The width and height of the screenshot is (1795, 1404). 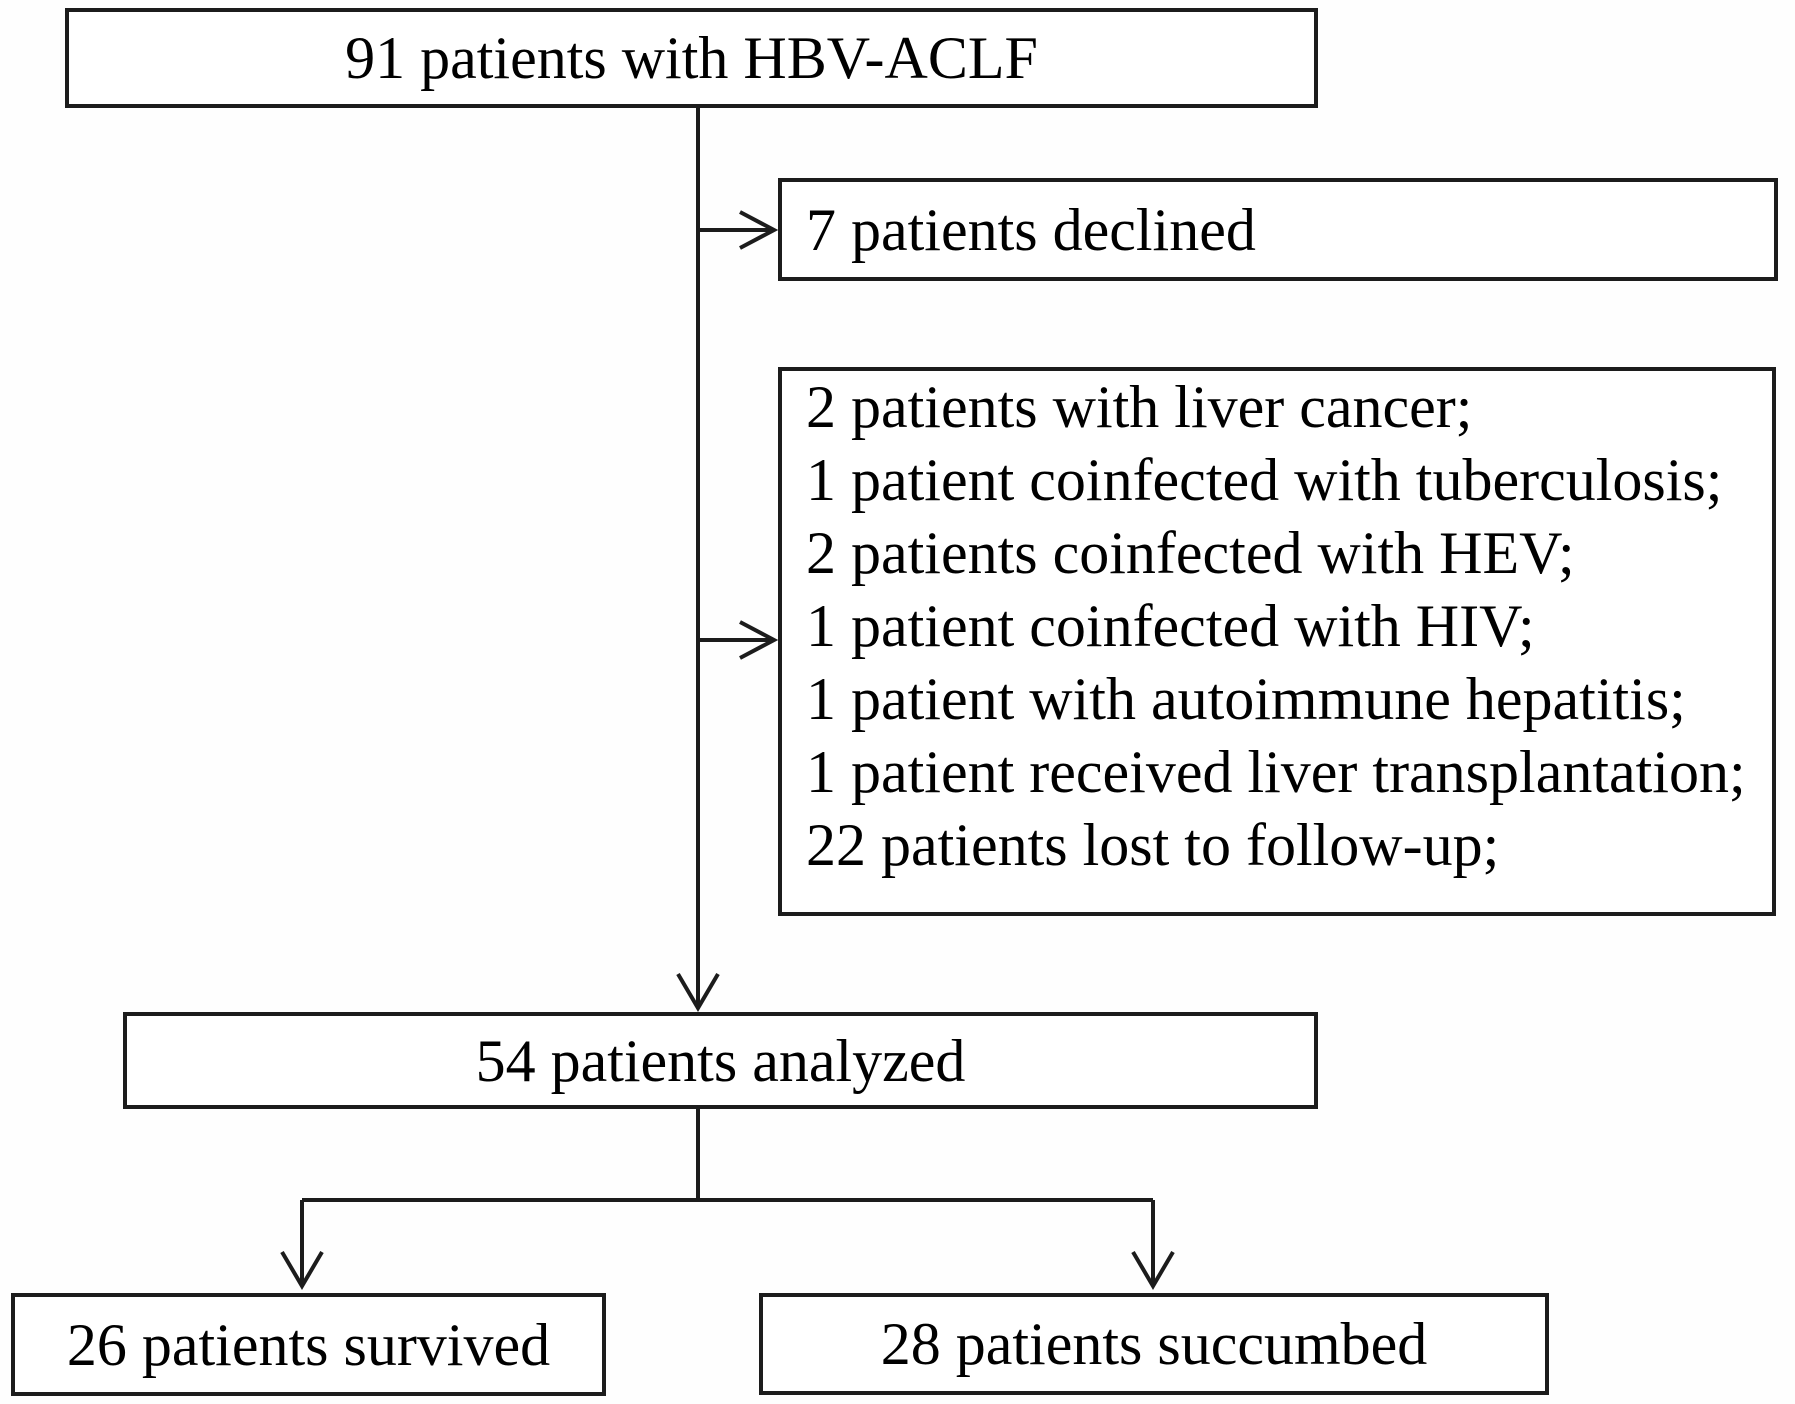 I want to click on arrowhead-down-analyzed-icon, so click(x=698, y=992).